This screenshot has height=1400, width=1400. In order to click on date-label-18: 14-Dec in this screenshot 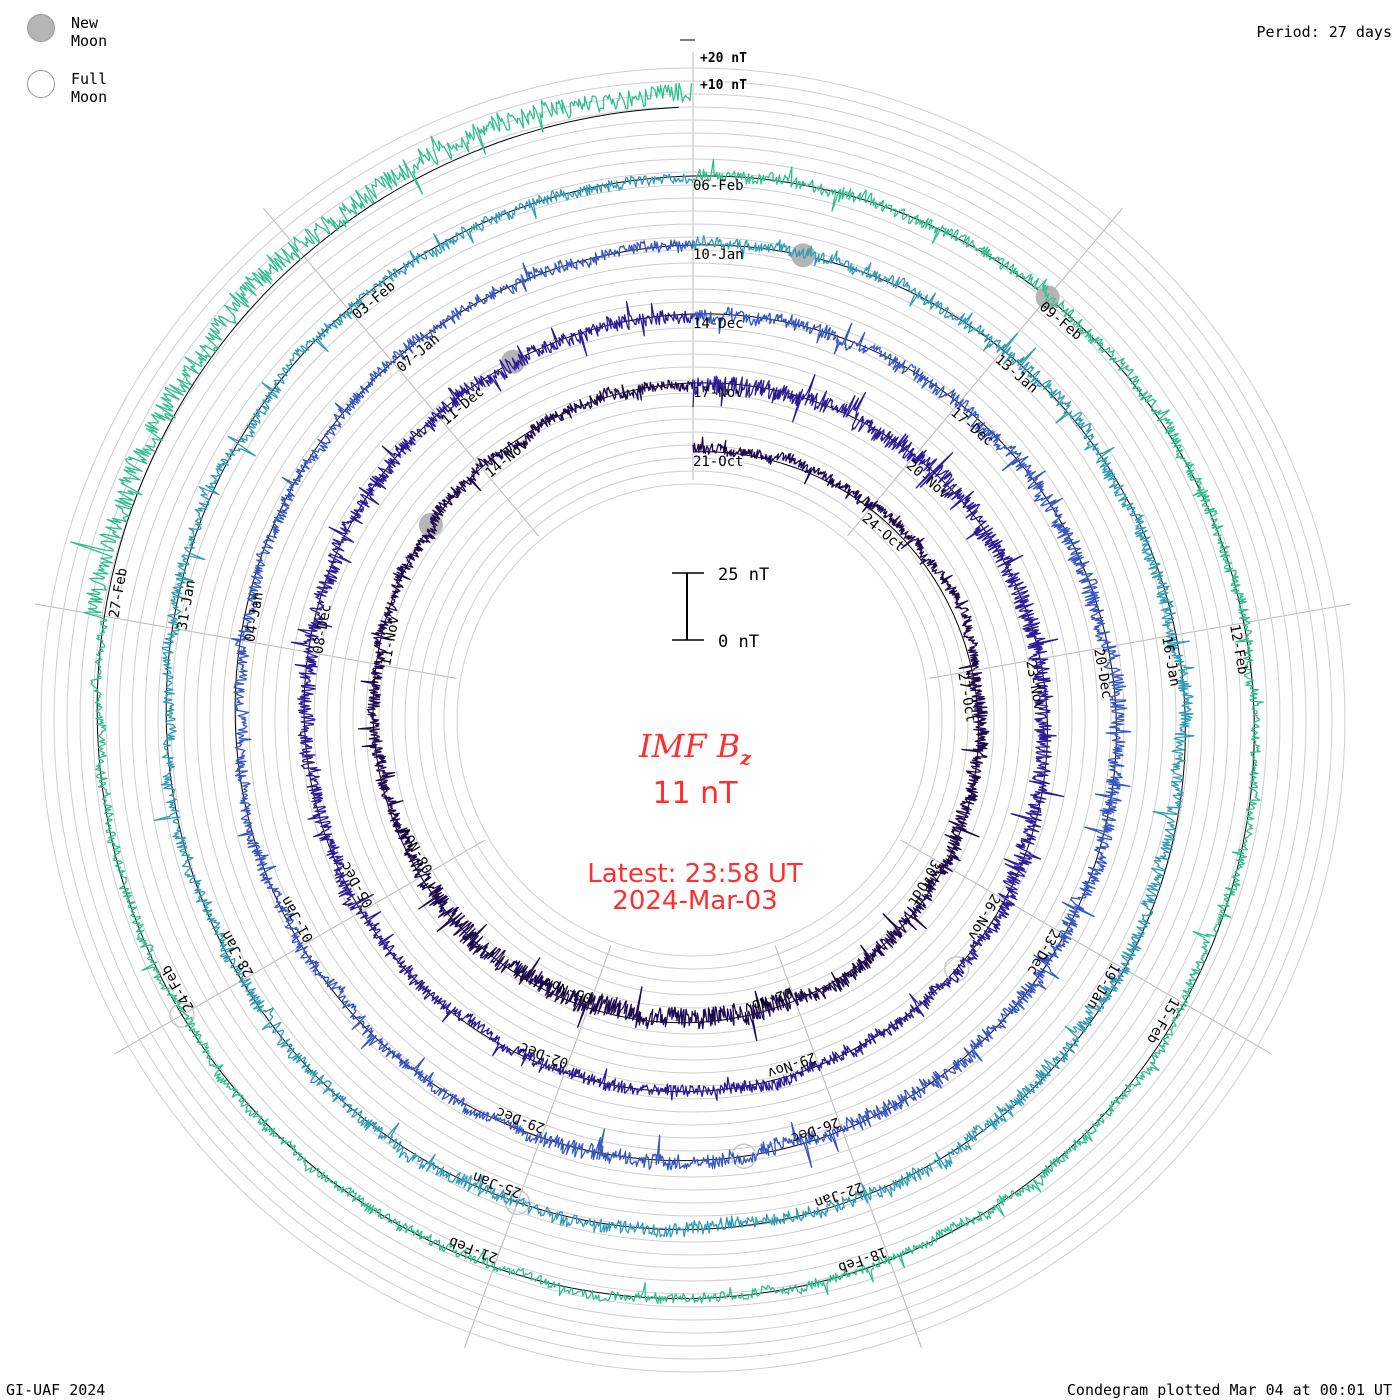, I will do `click(718, 324)`.